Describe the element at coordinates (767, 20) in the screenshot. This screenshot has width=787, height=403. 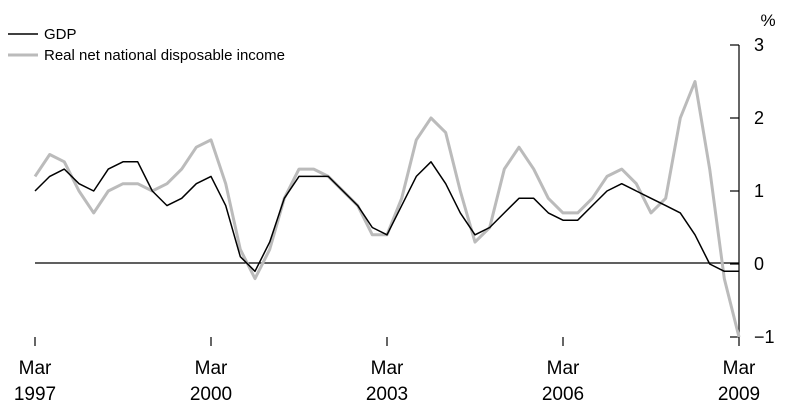
I see `y-axis-unit-label: %` at that location.